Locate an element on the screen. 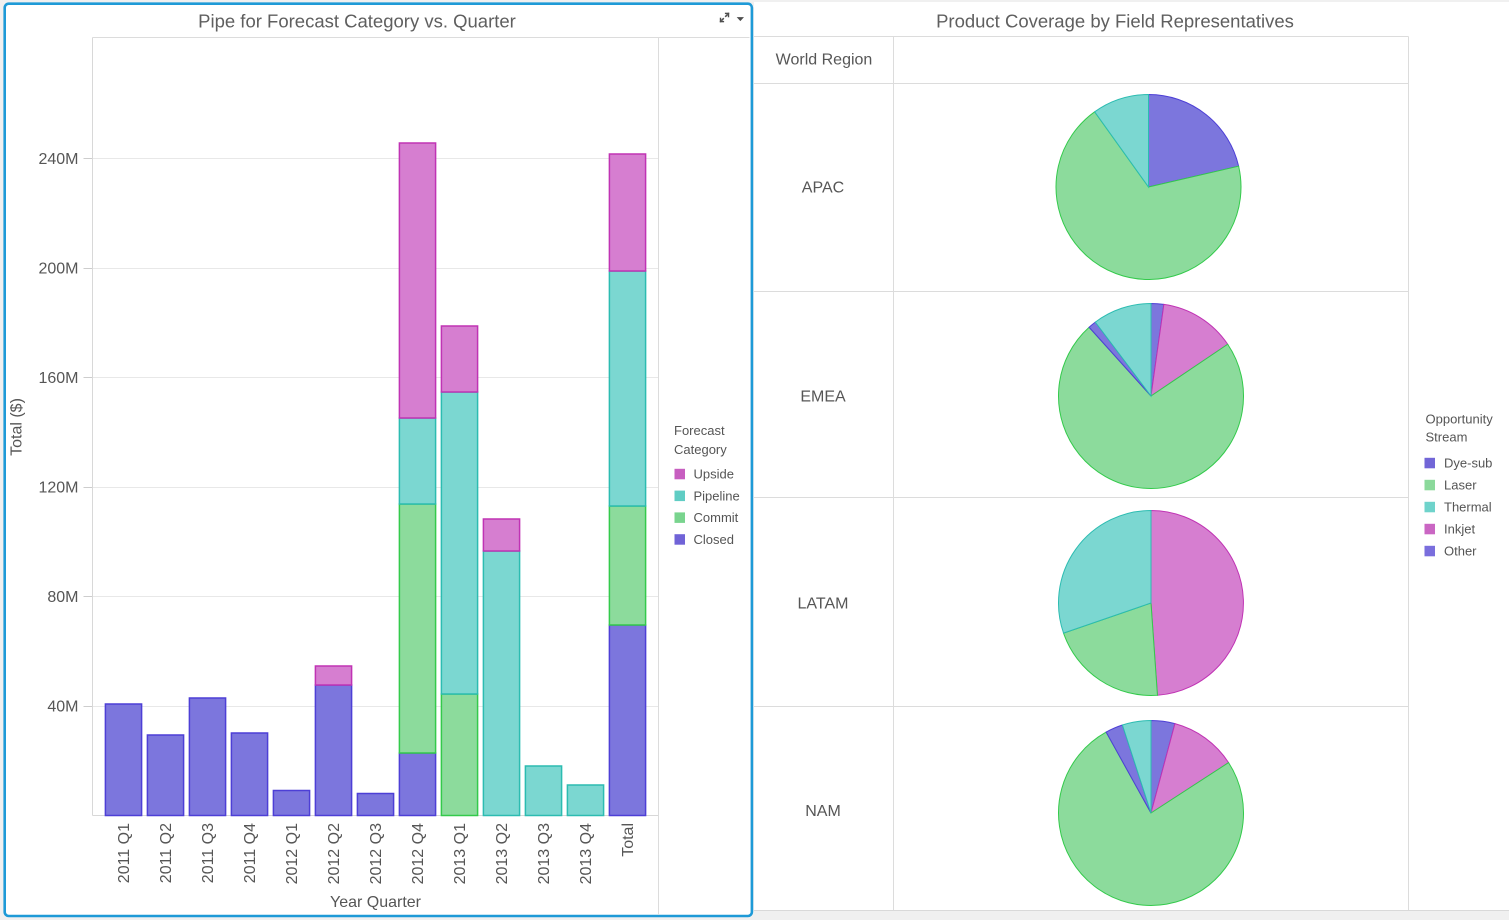 The width and height of the screenshot is (1509, 920). svg-text: Dye-sub is located at coordinates (1468, 463).